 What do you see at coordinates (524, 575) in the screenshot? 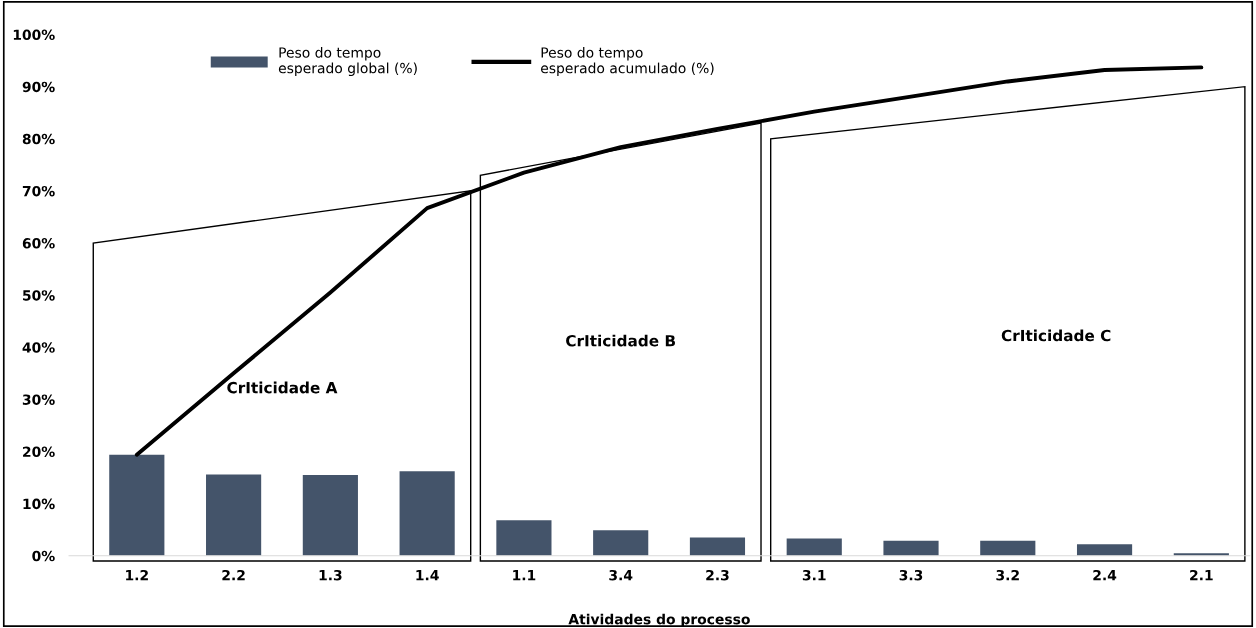
I see `x-tick-label: 1.1` at bounding box center [524, 575].